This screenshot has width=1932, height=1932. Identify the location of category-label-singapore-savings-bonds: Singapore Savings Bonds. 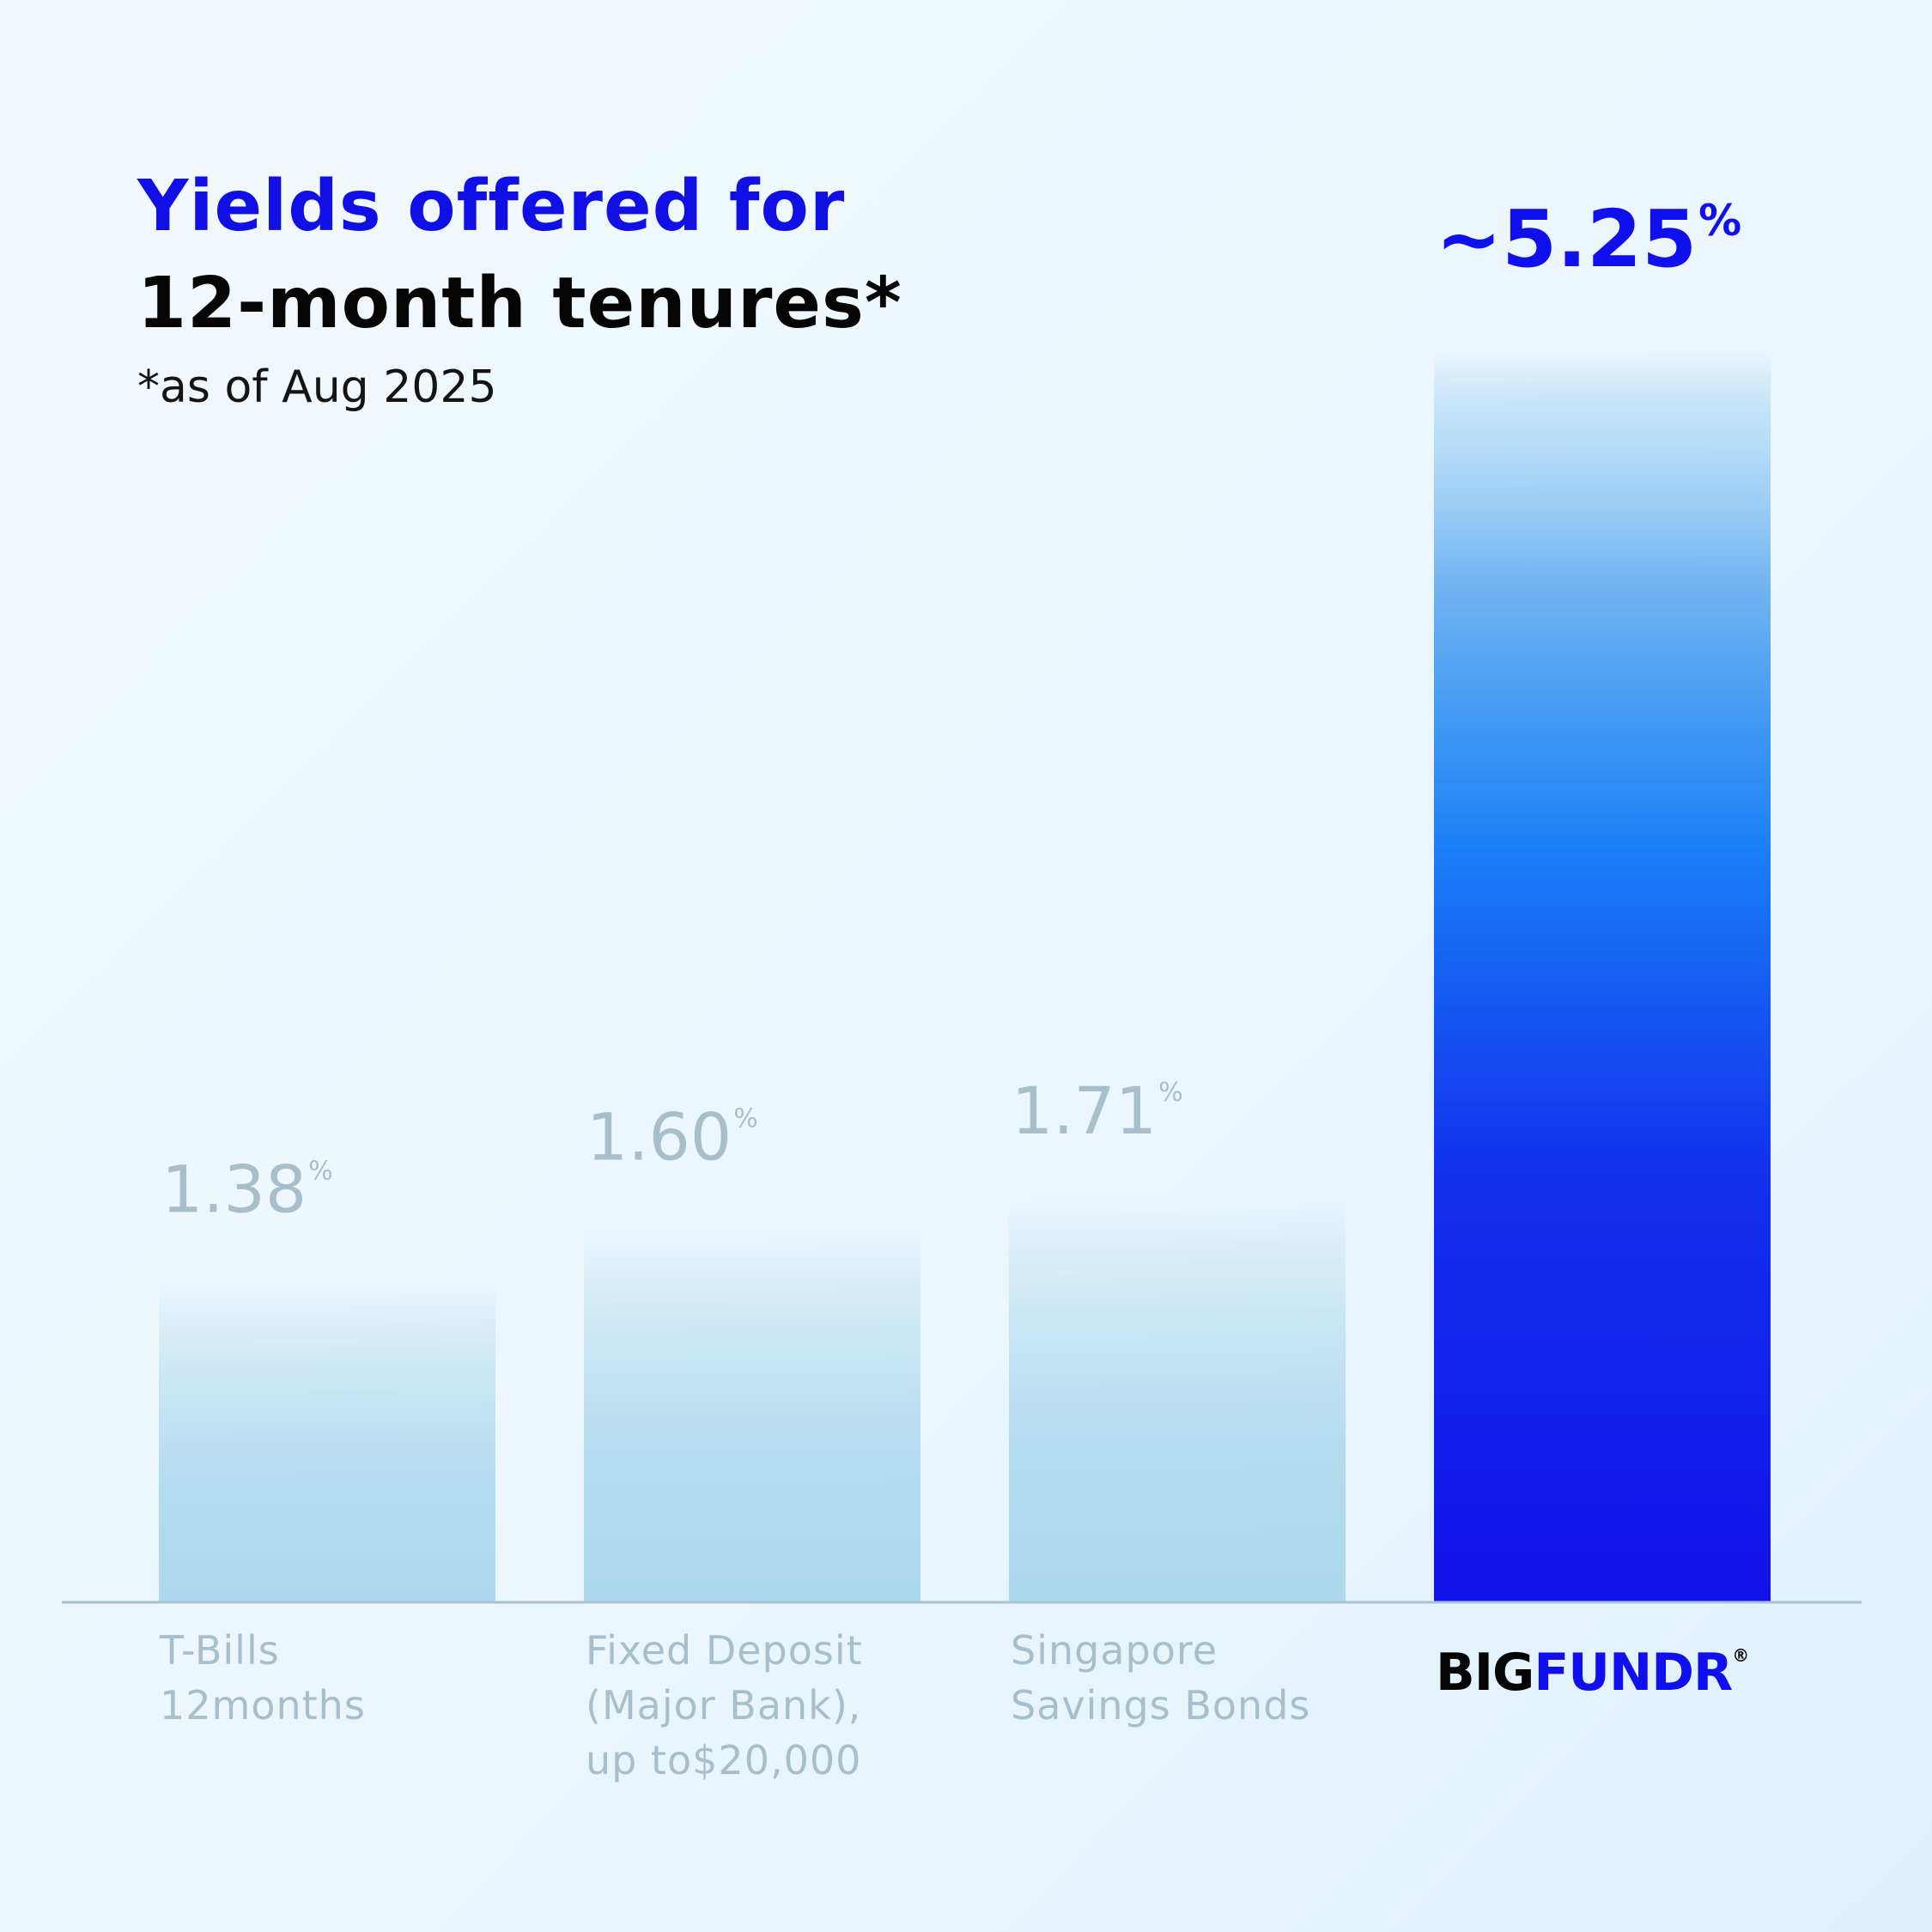
(1160, 1678).